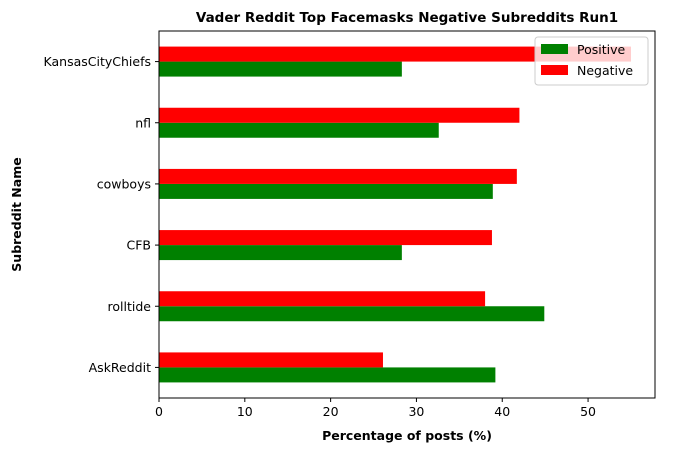 The height and width of the screenshot is (457, 677). Describe the element at coordinates (159, 411) in the screenshot. I see `x-tick-label: 0` at that location.